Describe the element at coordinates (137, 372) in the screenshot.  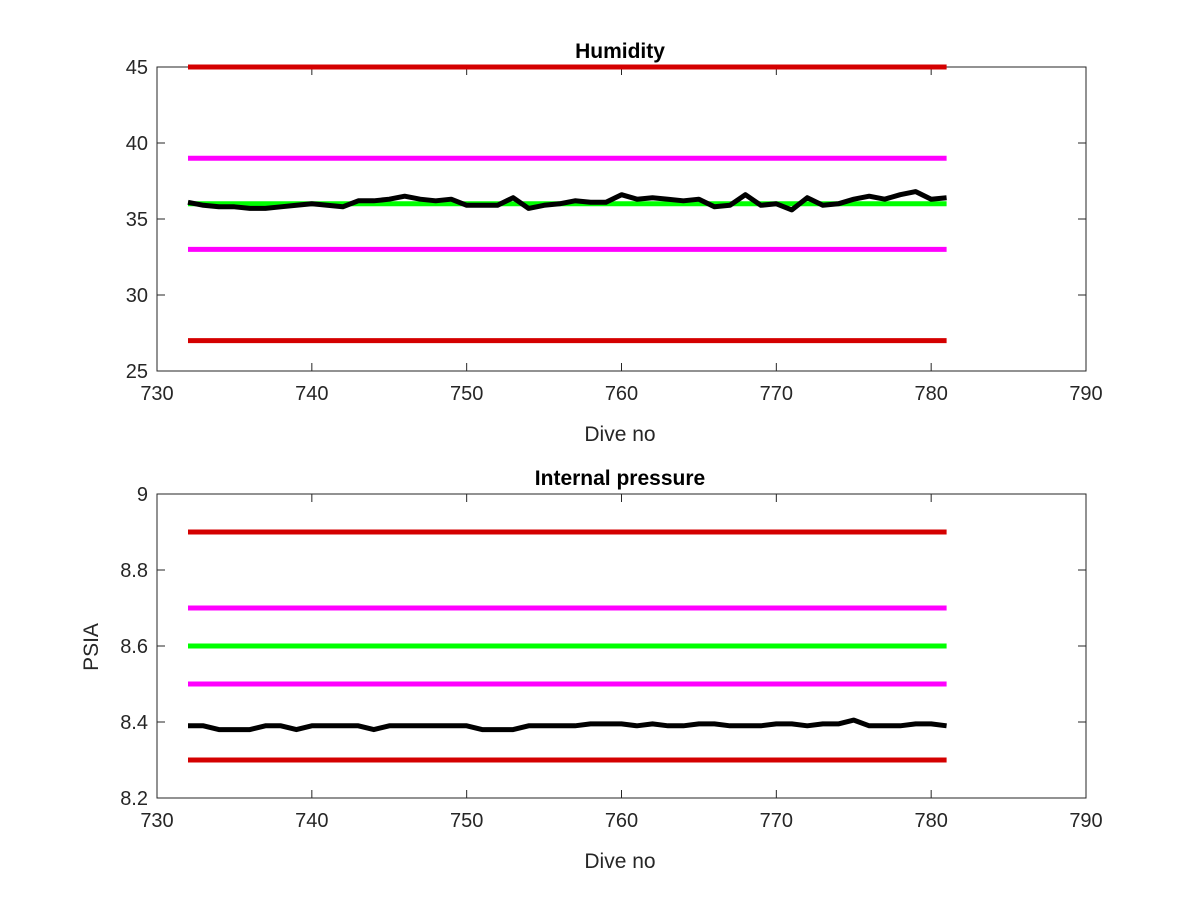
I see `y-tick-label: 25` at that location.